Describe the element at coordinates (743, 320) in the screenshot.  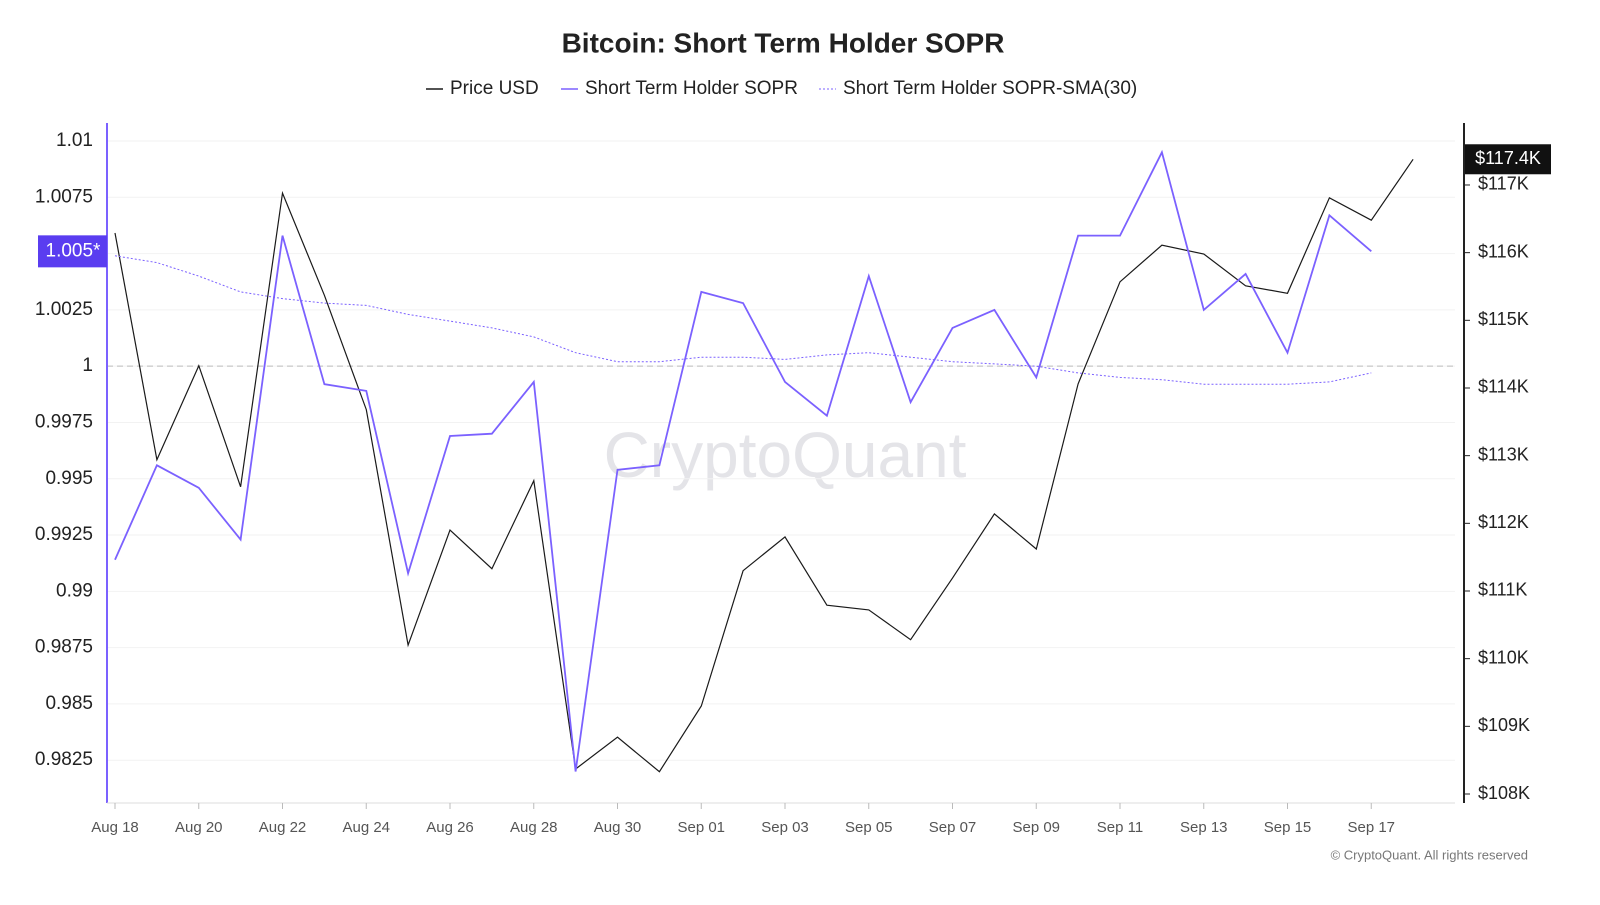
I see `series-line` at that location.